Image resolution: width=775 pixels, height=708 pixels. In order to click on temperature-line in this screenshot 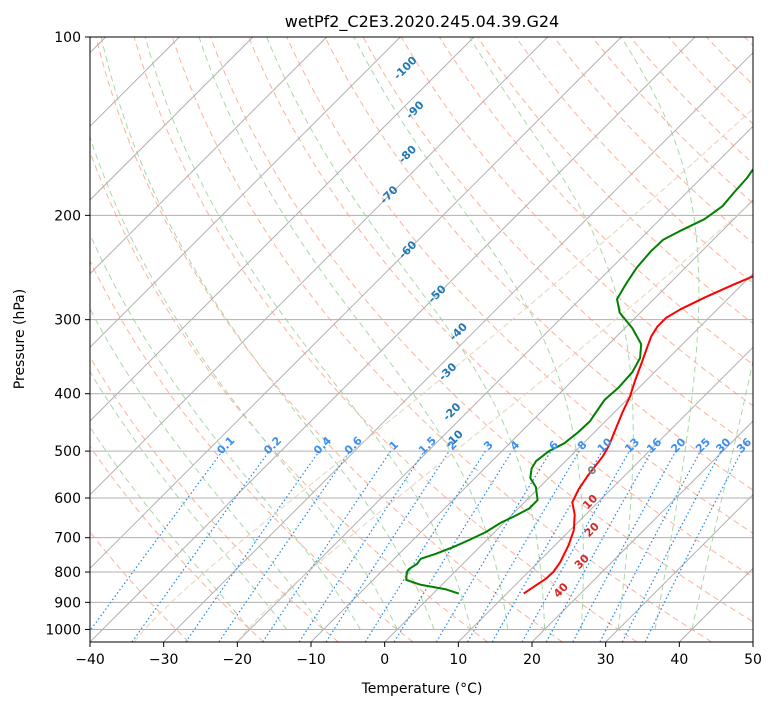, I will do `click(638, 435)`.